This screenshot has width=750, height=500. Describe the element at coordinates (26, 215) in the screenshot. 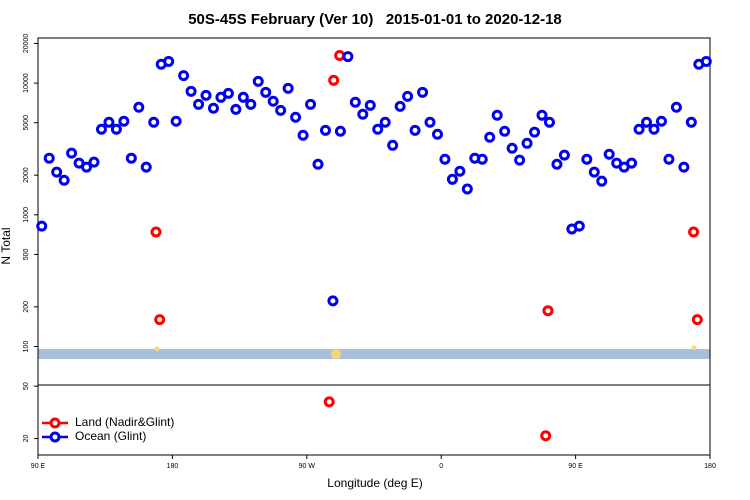

I see `y-tick-label: 1000` at that location.